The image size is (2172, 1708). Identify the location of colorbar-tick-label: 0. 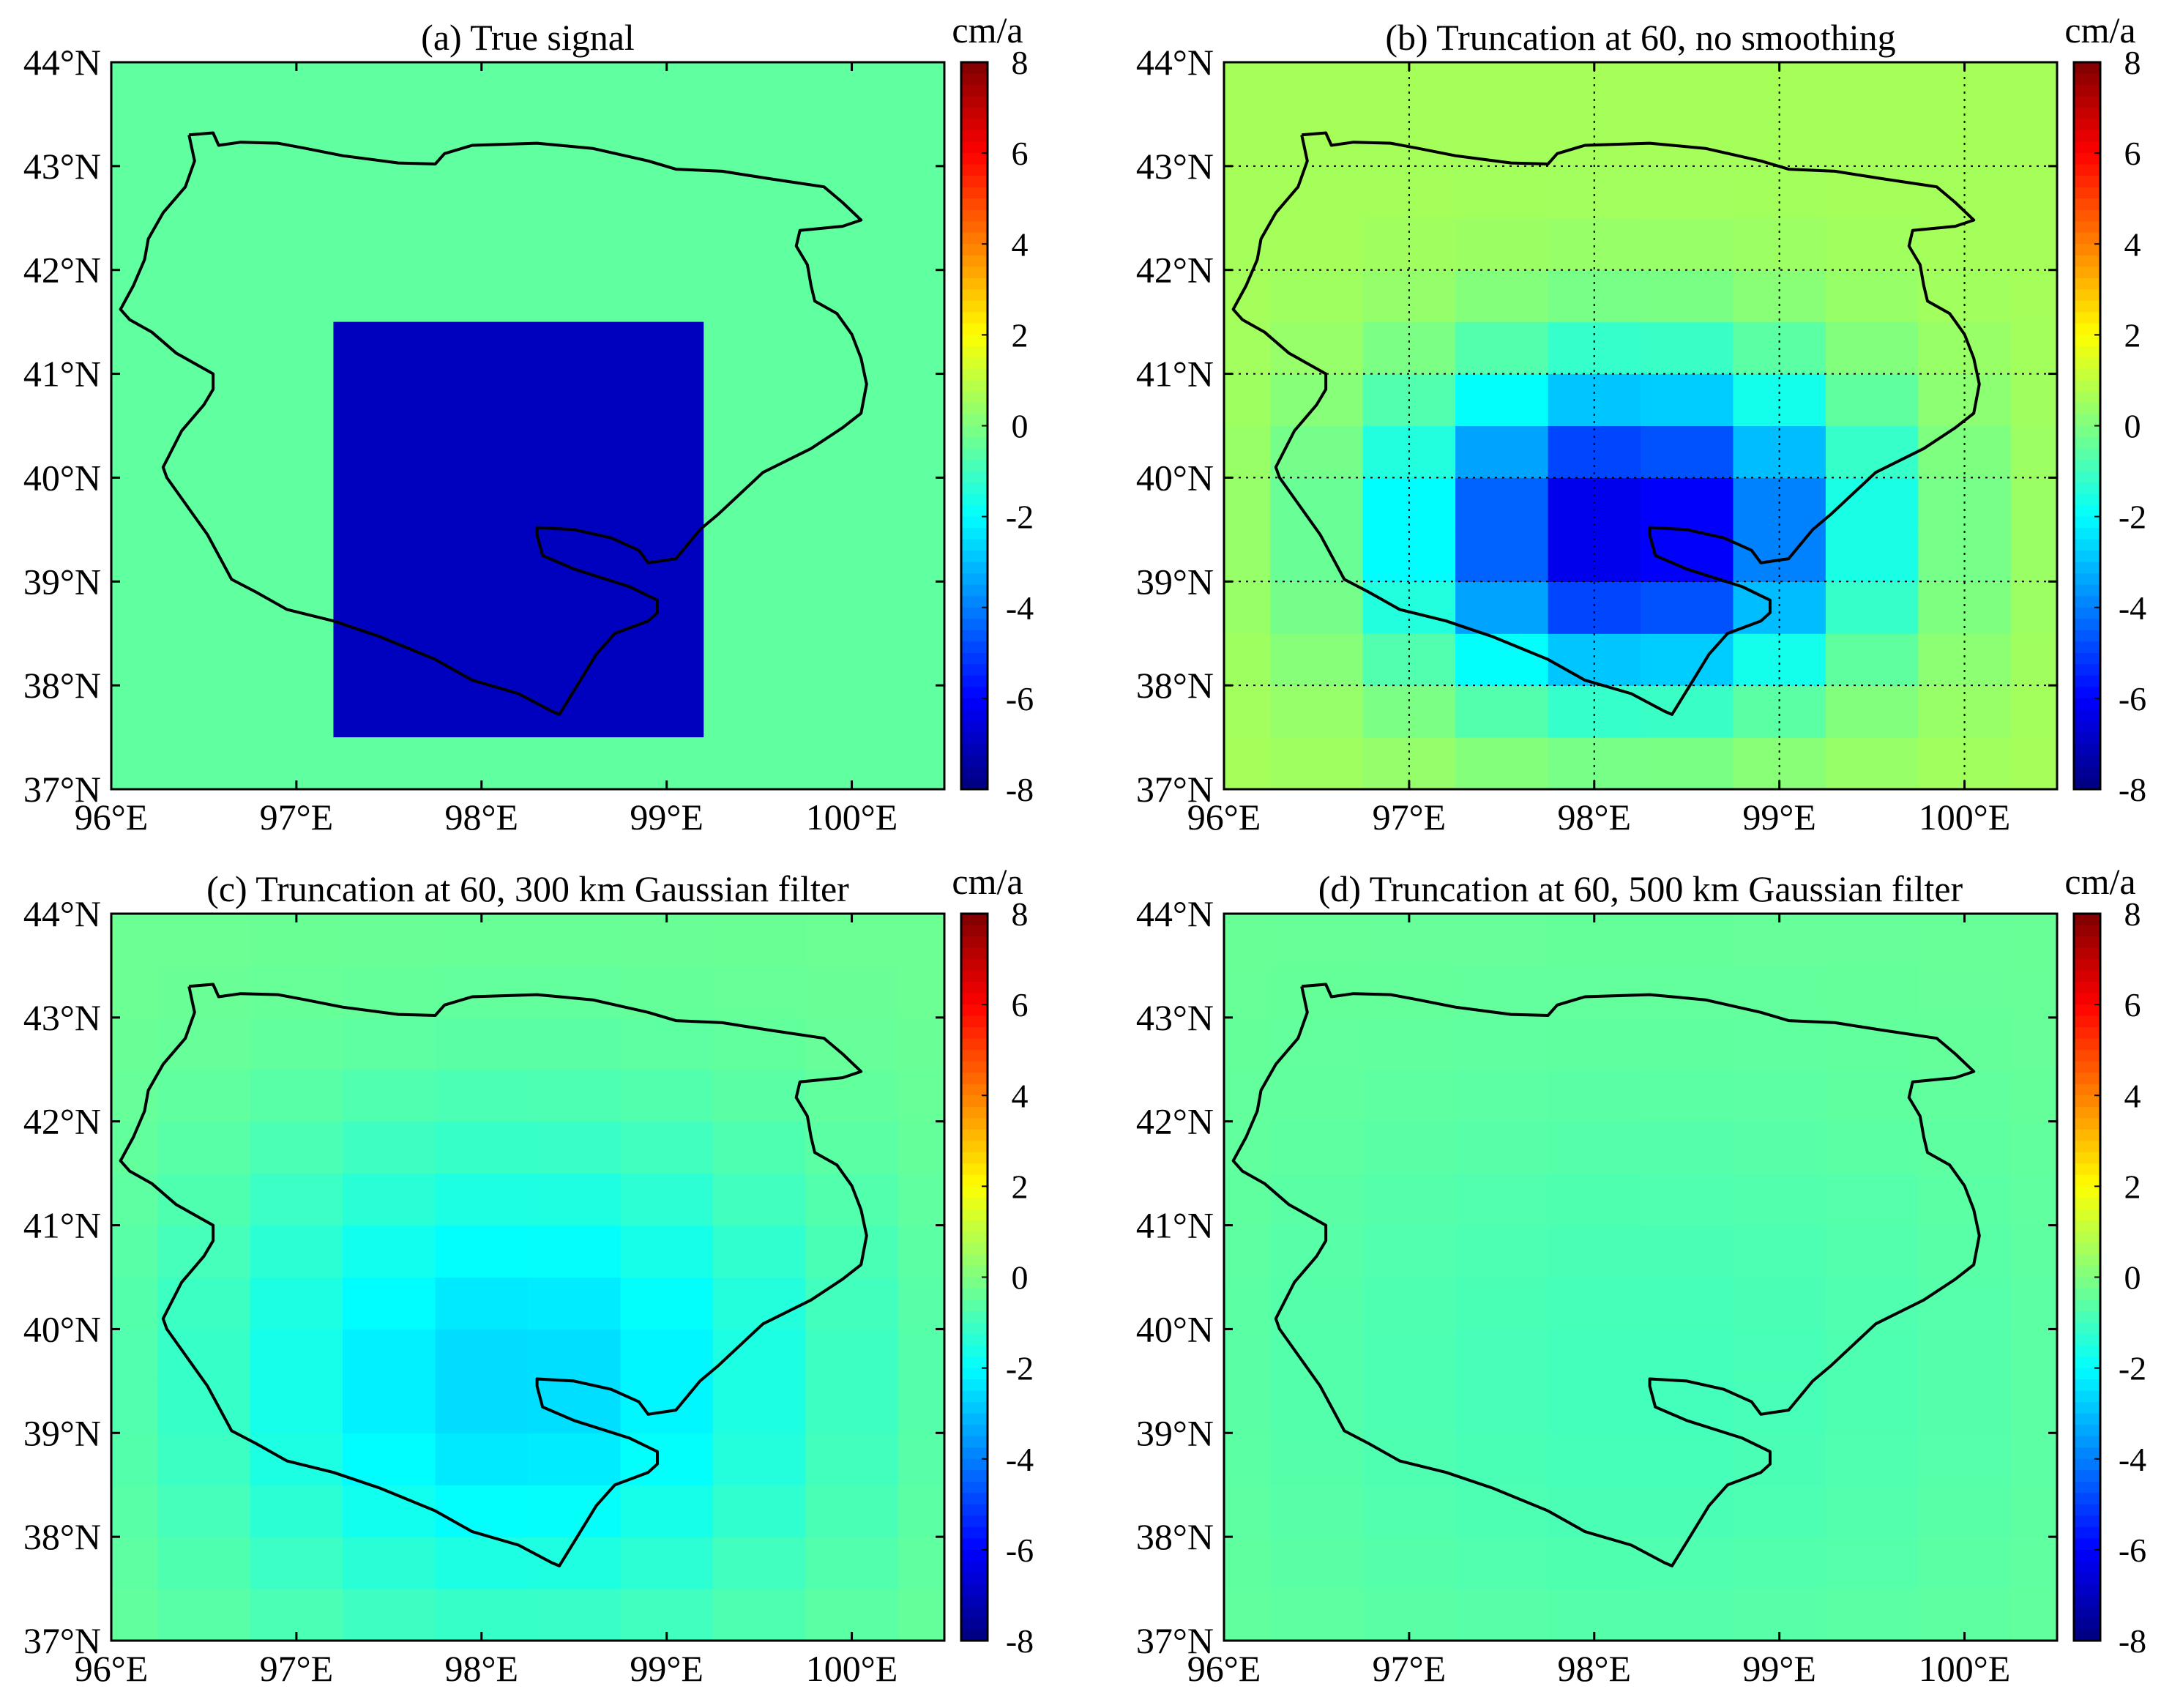
(1021, 426).